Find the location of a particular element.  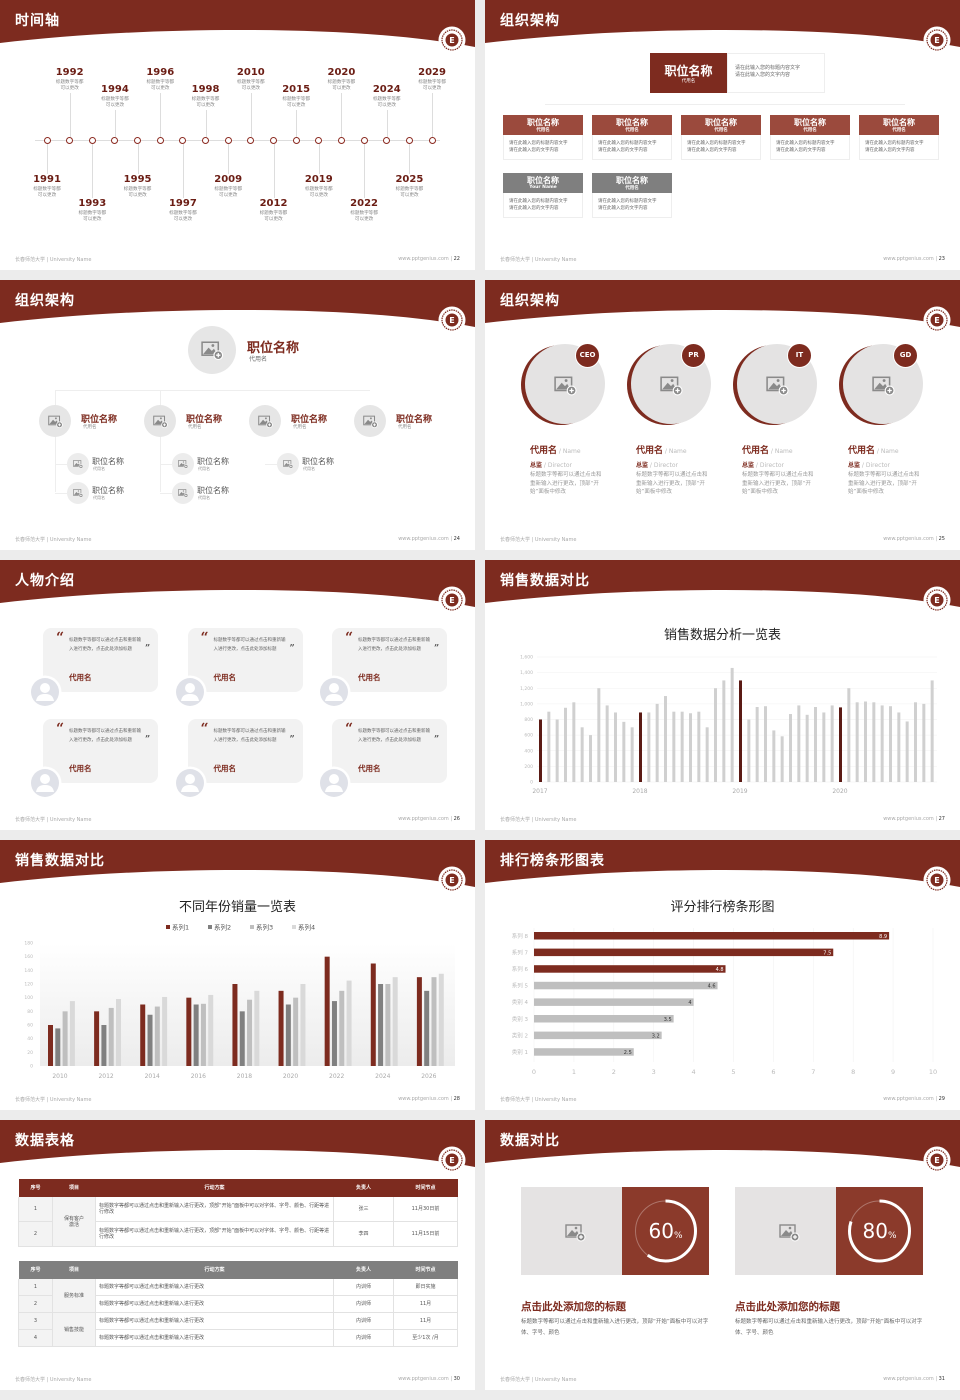

badge-label: CEO is located at coordinates (587, 355).